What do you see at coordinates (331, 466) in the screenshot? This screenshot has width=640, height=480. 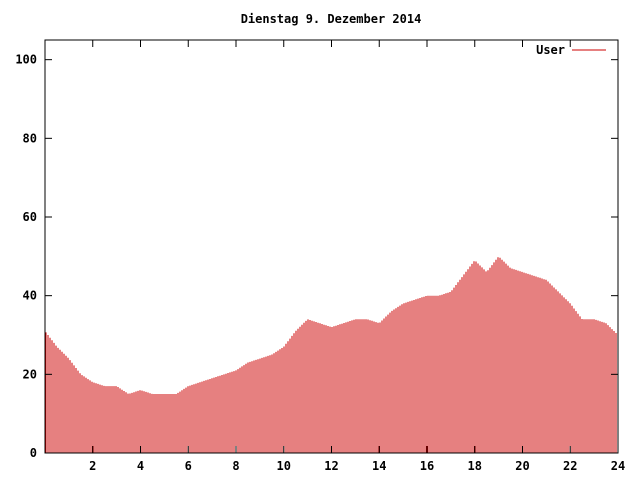 I see `x-tick-label: 12` at bounding box center [331, 466].